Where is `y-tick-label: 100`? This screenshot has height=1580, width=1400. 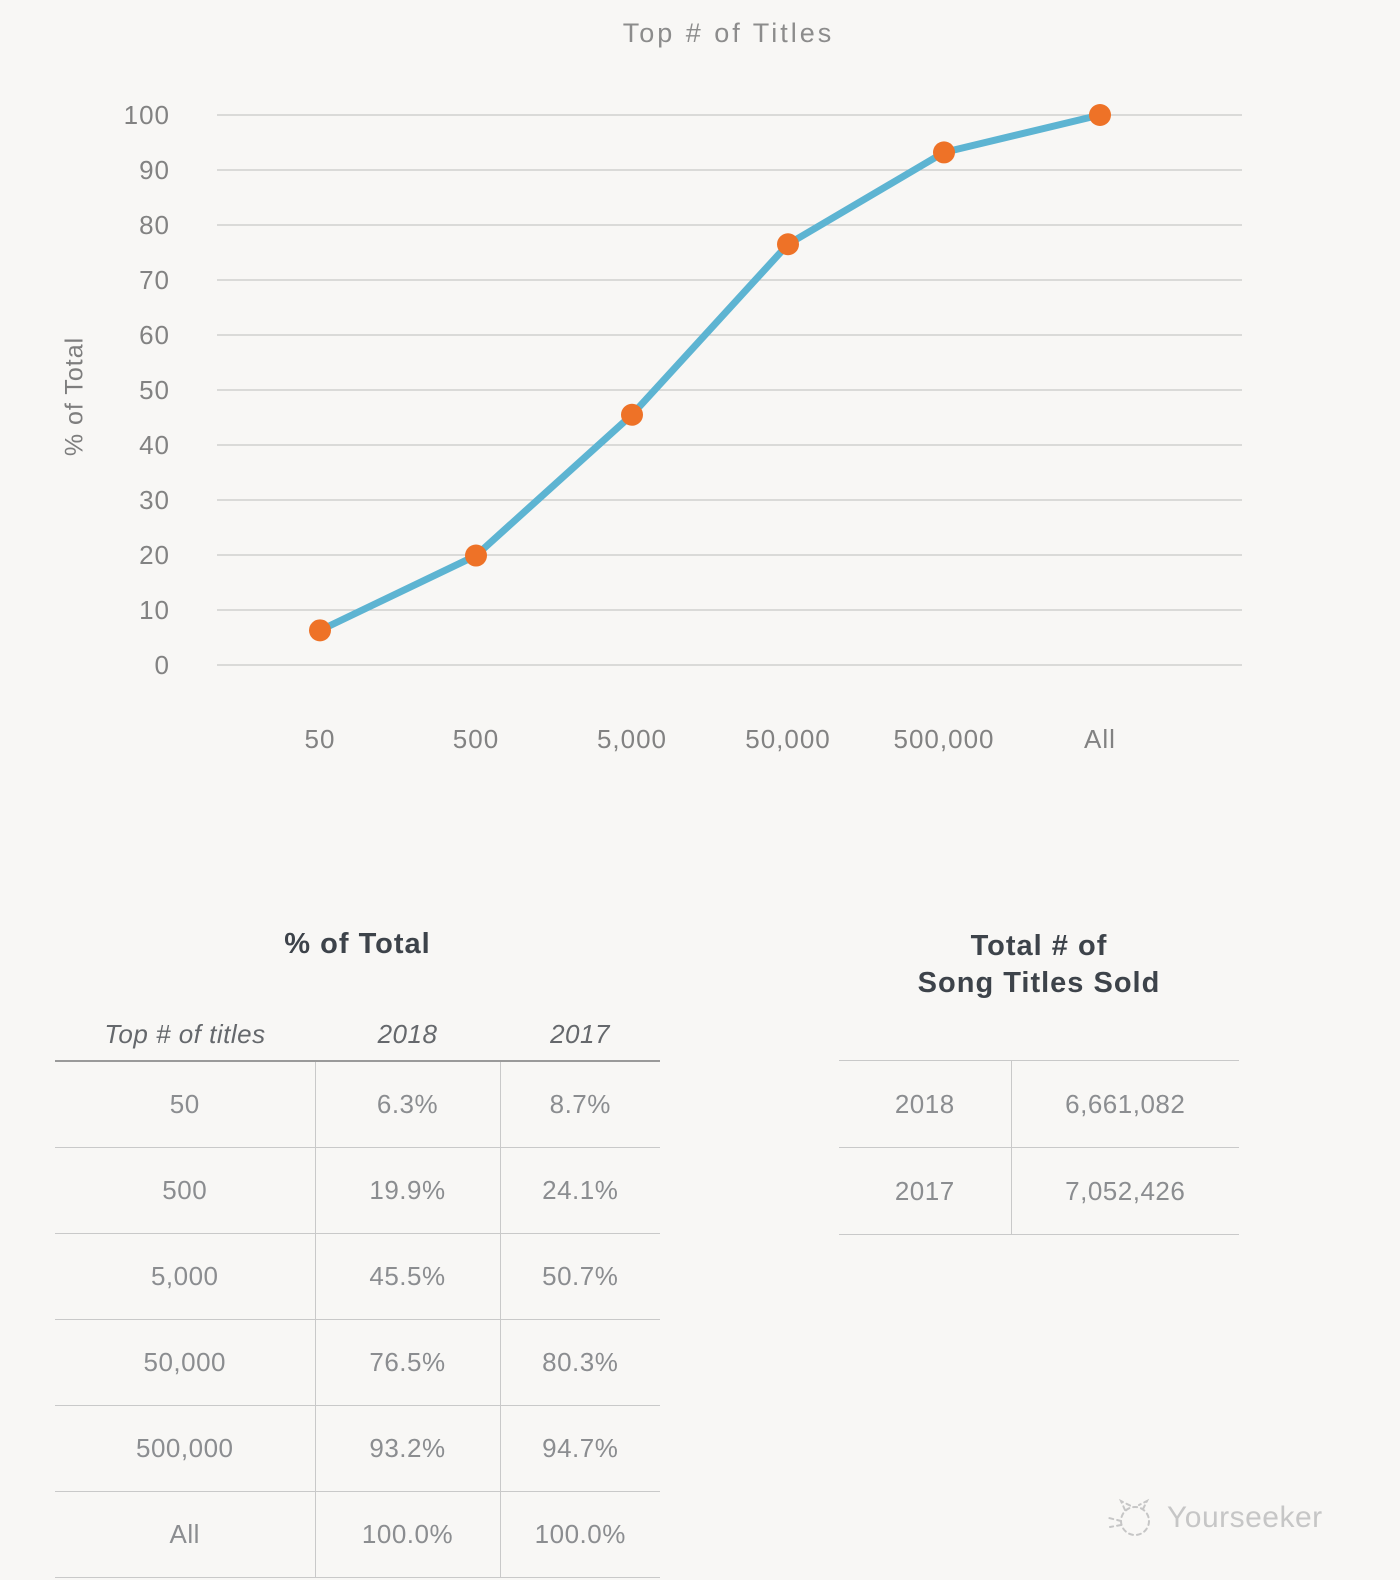
y-tick-label: 100 is located at coordinates (147, 115).